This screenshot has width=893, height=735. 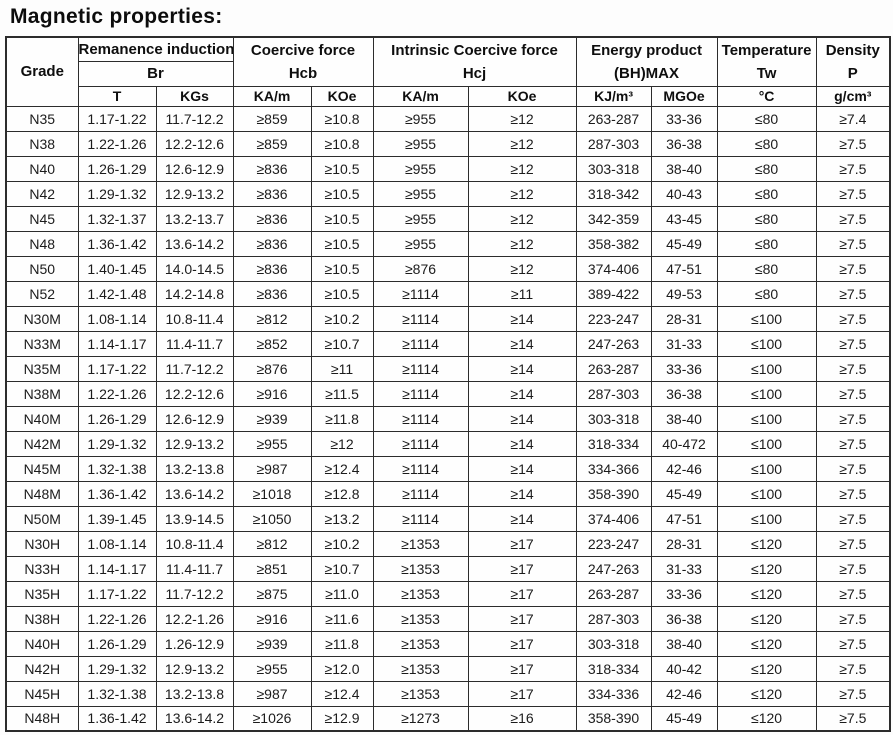 What do you see at coordinates (42, 618) in the screenshot?
I see `grade-cell: N38H` at bounding box center [42, 618].